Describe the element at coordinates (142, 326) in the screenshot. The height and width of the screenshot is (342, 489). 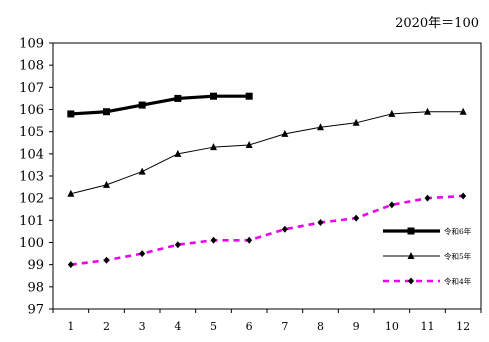
I see `x-tick-label: 3` at that location.